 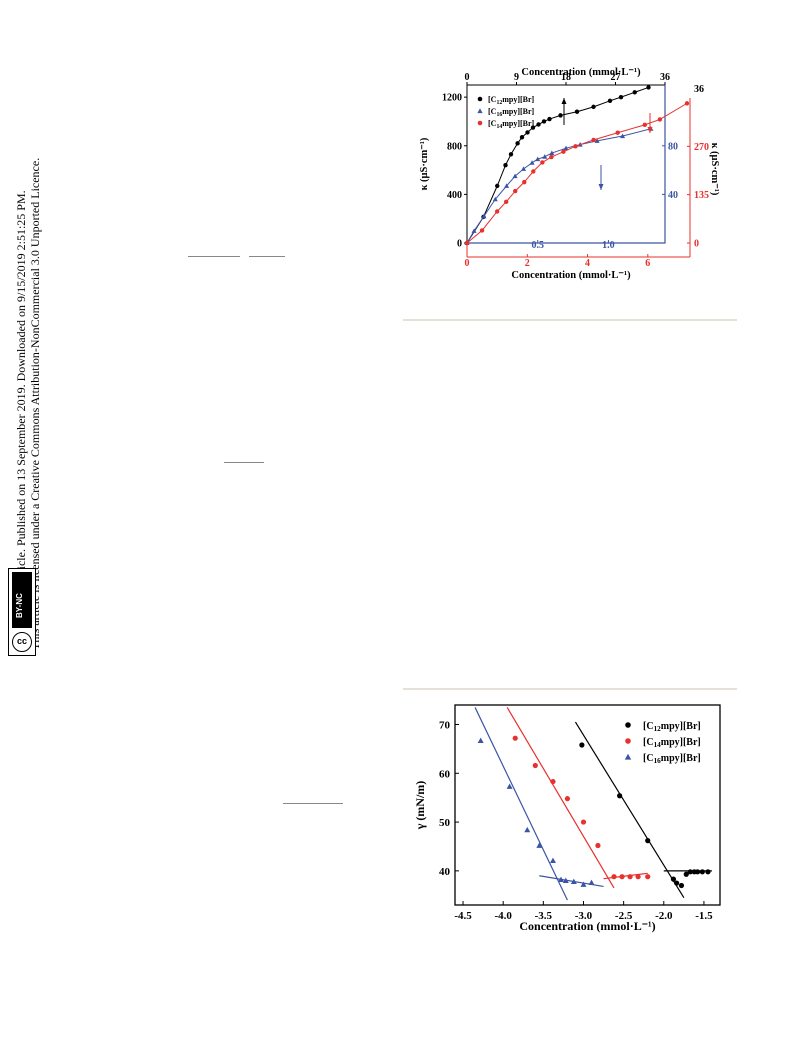 I want to click on top-x-axis-title: Concentration (mmol·L⁻¹), so click(x=581, y=72).